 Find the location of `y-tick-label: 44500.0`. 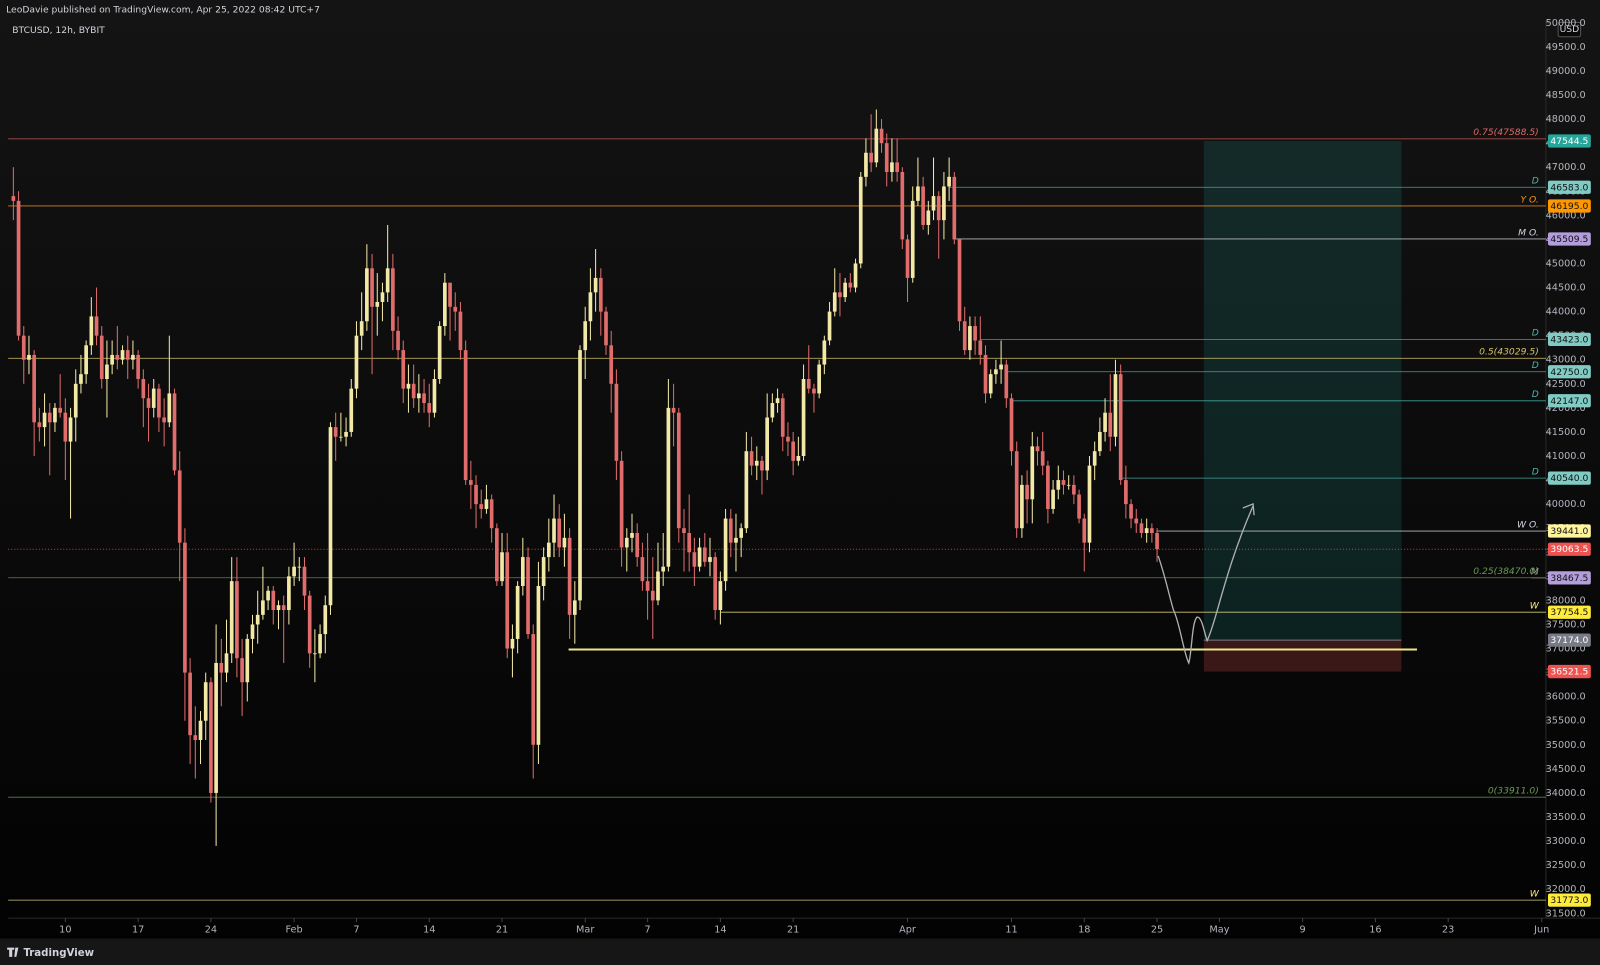

y-tick-label: 44500.0 is located at coordinates (1566, 288).